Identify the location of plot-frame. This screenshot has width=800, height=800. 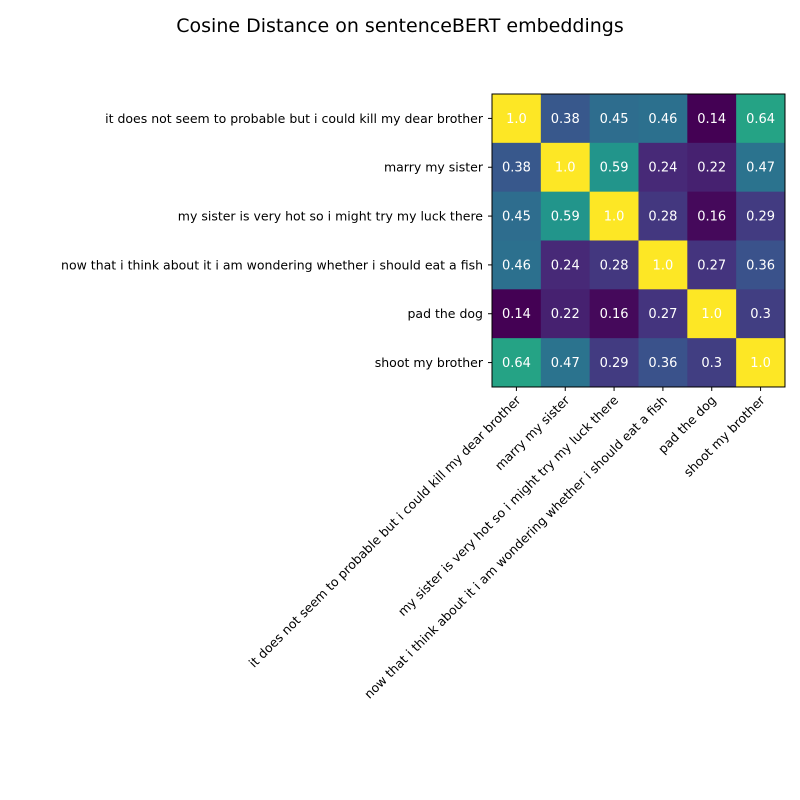
(638, 240).